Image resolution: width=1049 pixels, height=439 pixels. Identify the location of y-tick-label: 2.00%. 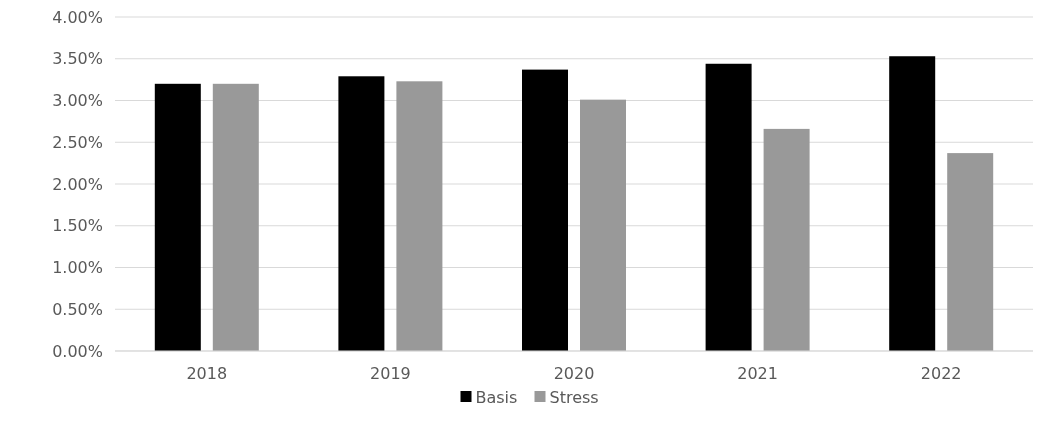
(77, 184).